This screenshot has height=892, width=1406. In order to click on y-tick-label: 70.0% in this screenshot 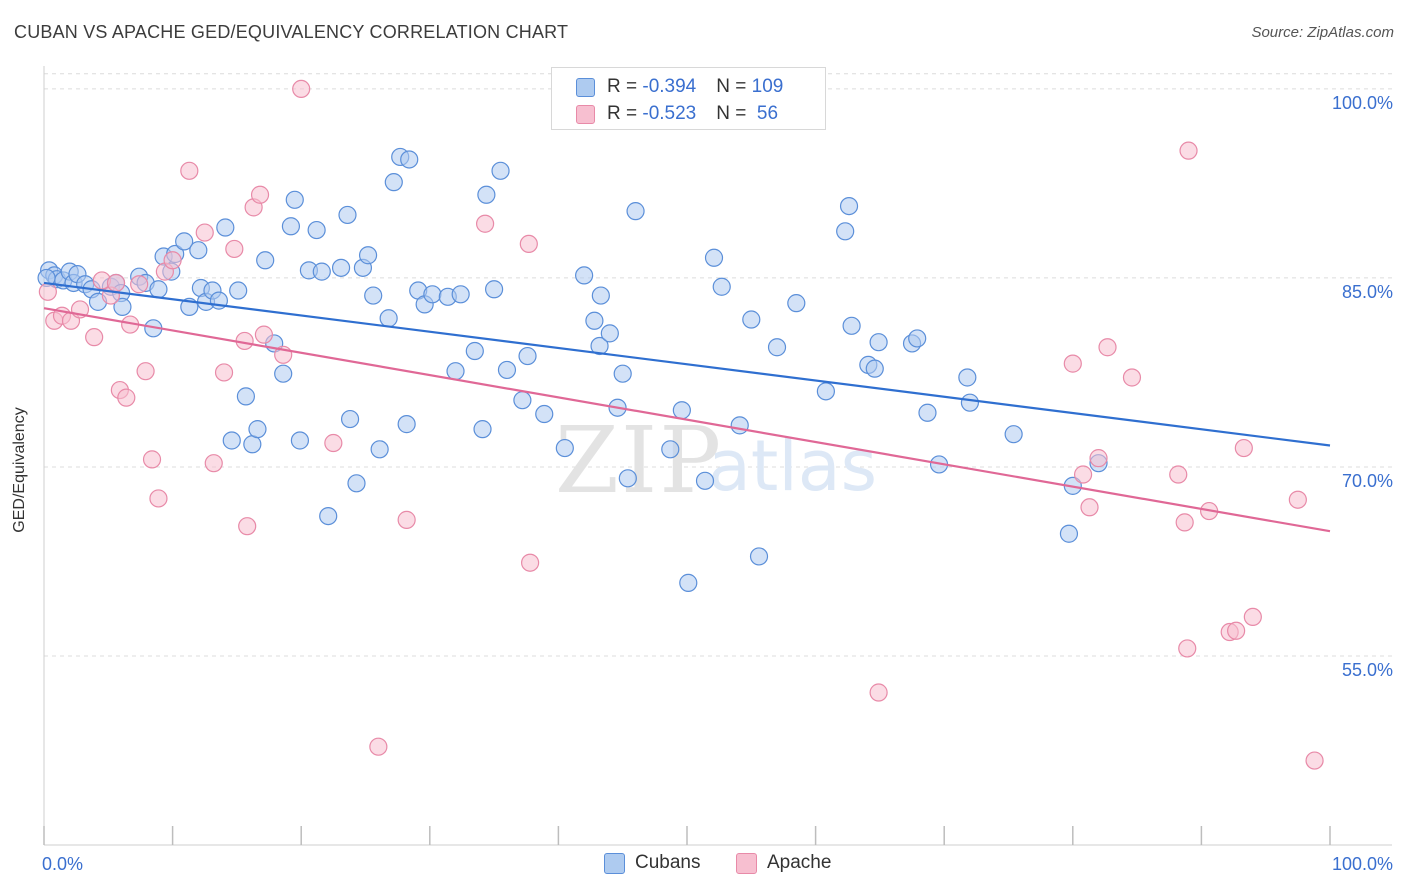, I will do `click(1367, 481)`.